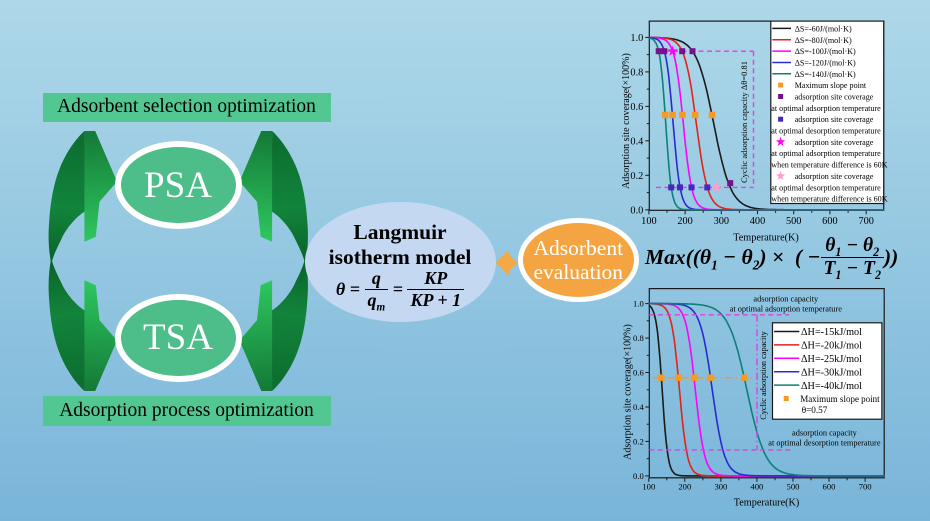 The image size is (930, 521). Describe the element at coordinates (823, 28) in the screenshot. I see `svg-text: ΔS=-60J/(mol·K)` at that location.